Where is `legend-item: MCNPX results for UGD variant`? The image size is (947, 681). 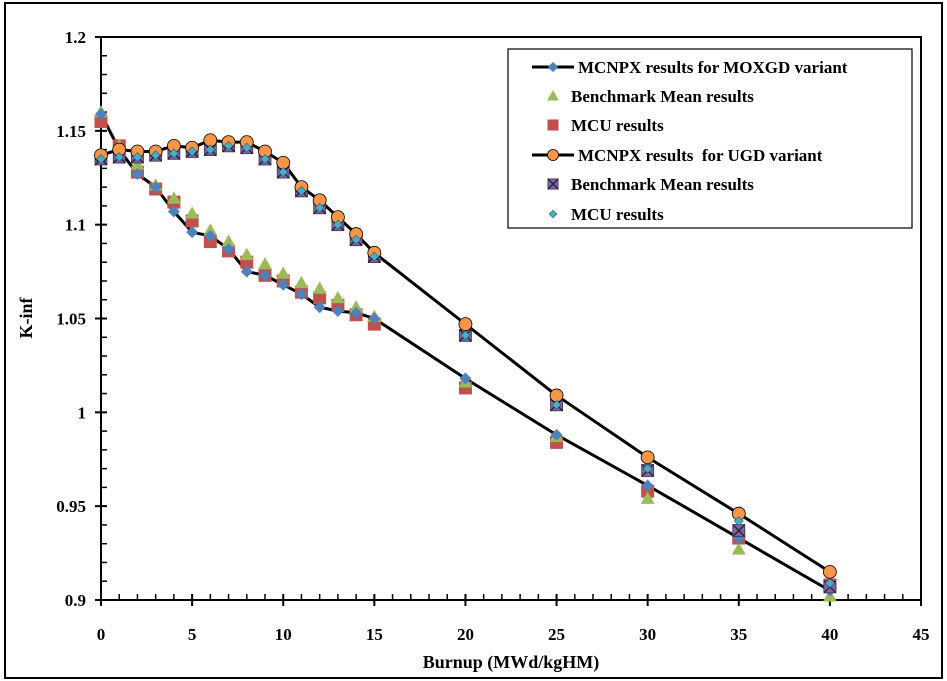
legend-item: MCNPX results for UGD variant is located at coordinates (677, 155).